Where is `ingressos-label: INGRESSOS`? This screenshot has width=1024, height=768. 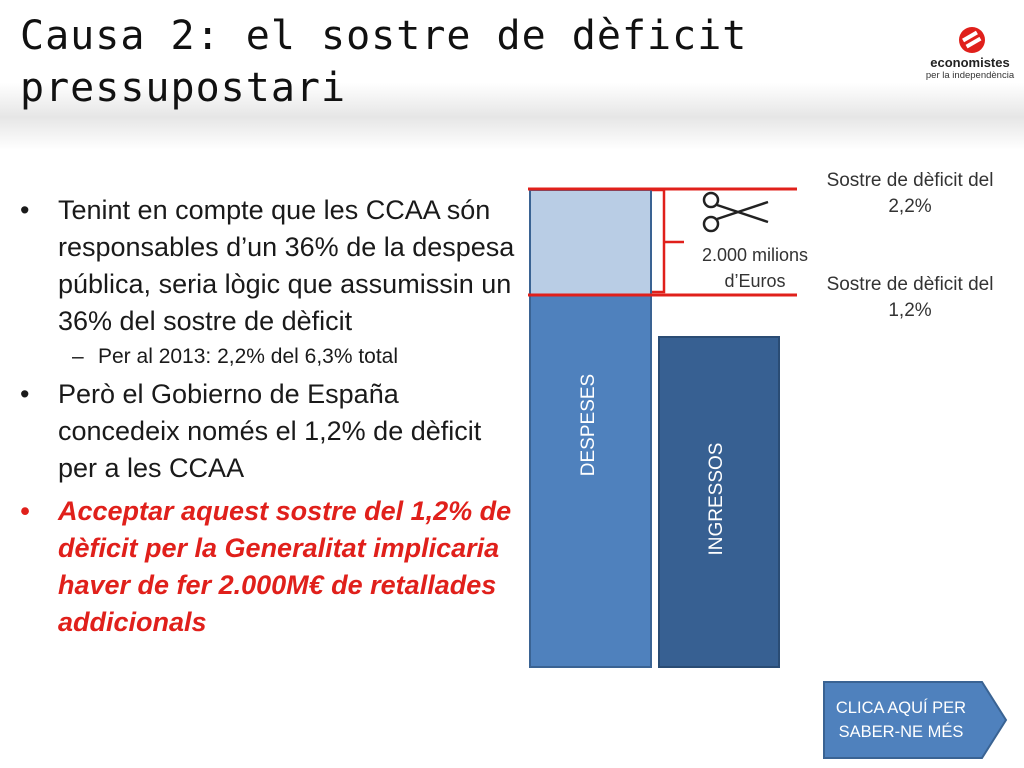
ingressos-label: INGRESSOS is located at coordinates (716, 499).